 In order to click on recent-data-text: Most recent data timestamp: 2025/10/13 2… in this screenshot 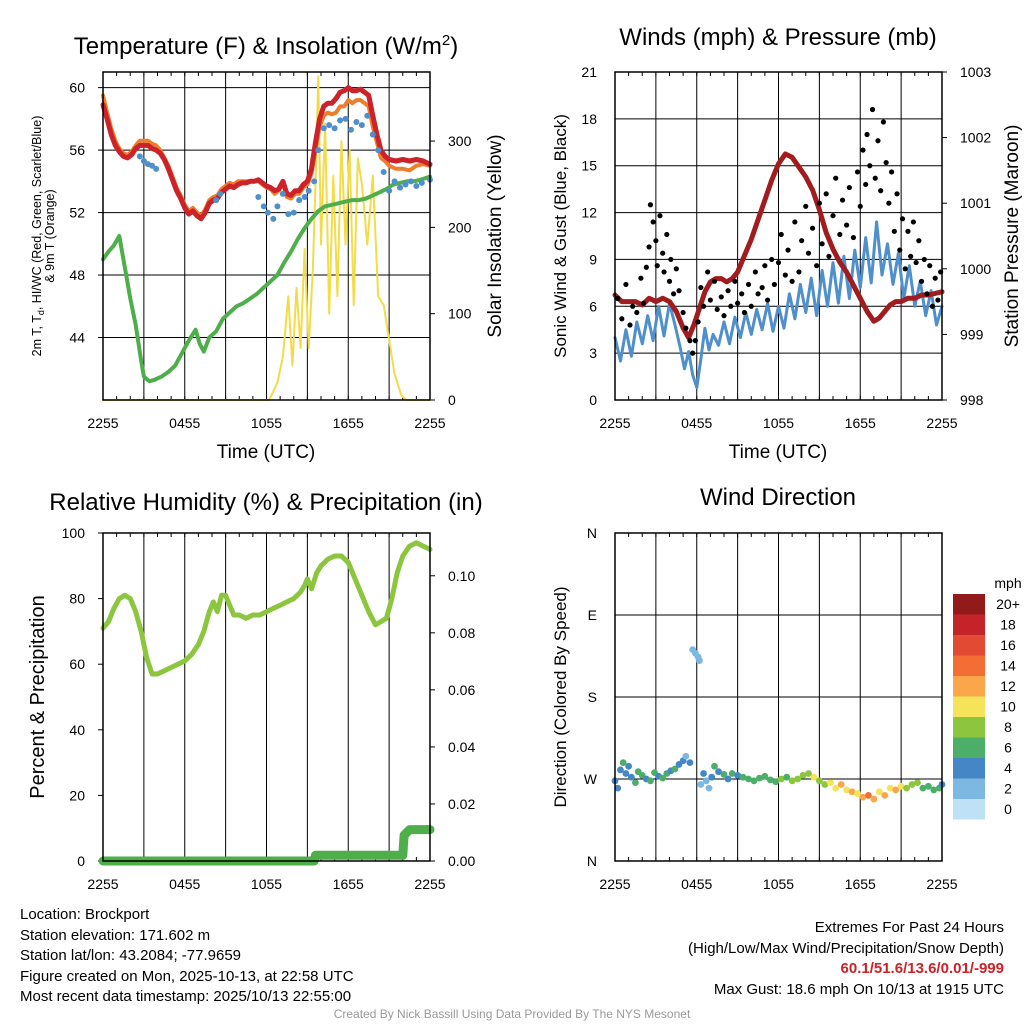, I will do `click(186, 996)`.